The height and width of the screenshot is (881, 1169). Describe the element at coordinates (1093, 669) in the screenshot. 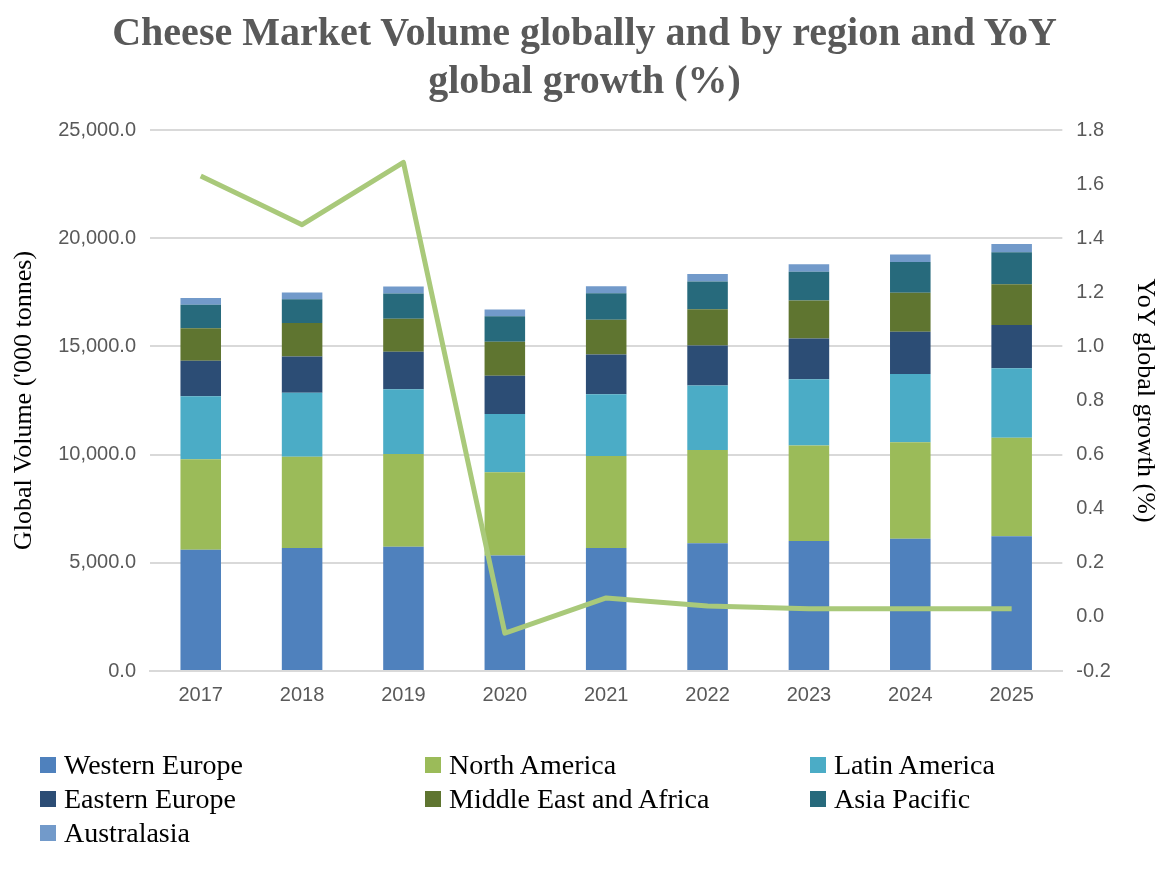

I see `y2-tick-label: -0.2` at that location.